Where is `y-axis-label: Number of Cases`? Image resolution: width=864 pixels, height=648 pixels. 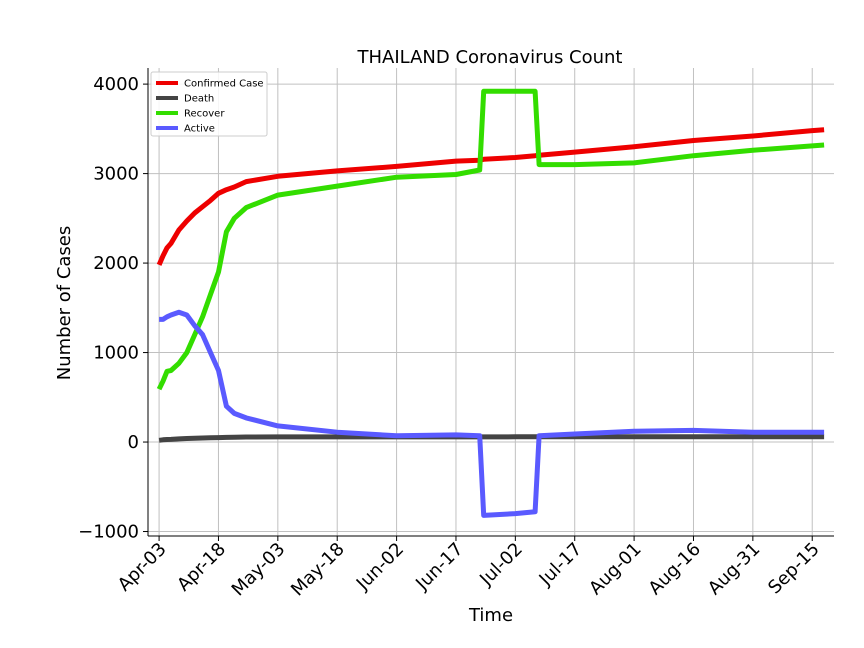
y-axis-label: Number of Cases is located at coordinates (64, 303).